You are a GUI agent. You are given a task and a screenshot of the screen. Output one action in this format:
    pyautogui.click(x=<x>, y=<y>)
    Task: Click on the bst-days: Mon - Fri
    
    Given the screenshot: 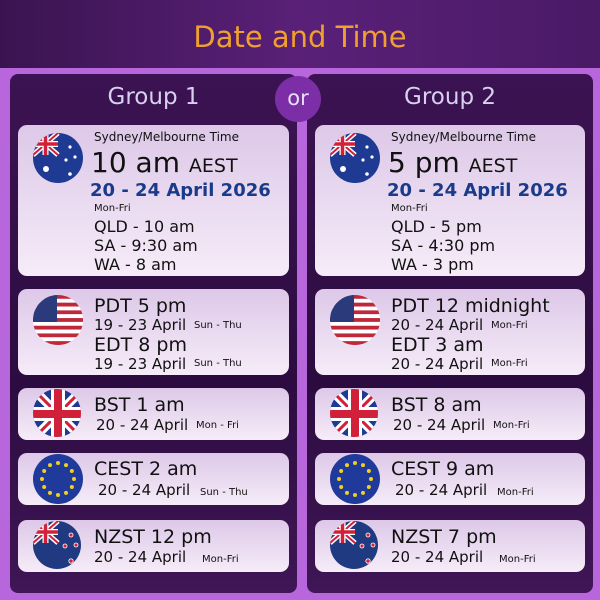 What is the action you would take?
    pyautogui.click(x=217, y=425)
    